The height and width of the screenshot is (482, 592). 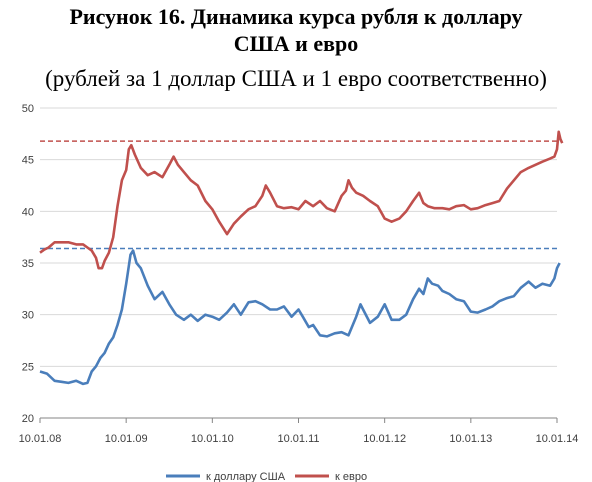 What do you see at coordinates (28, 212) in the screenshot?
I see `y-tick-label: 40` at bounding box center [28, 212].